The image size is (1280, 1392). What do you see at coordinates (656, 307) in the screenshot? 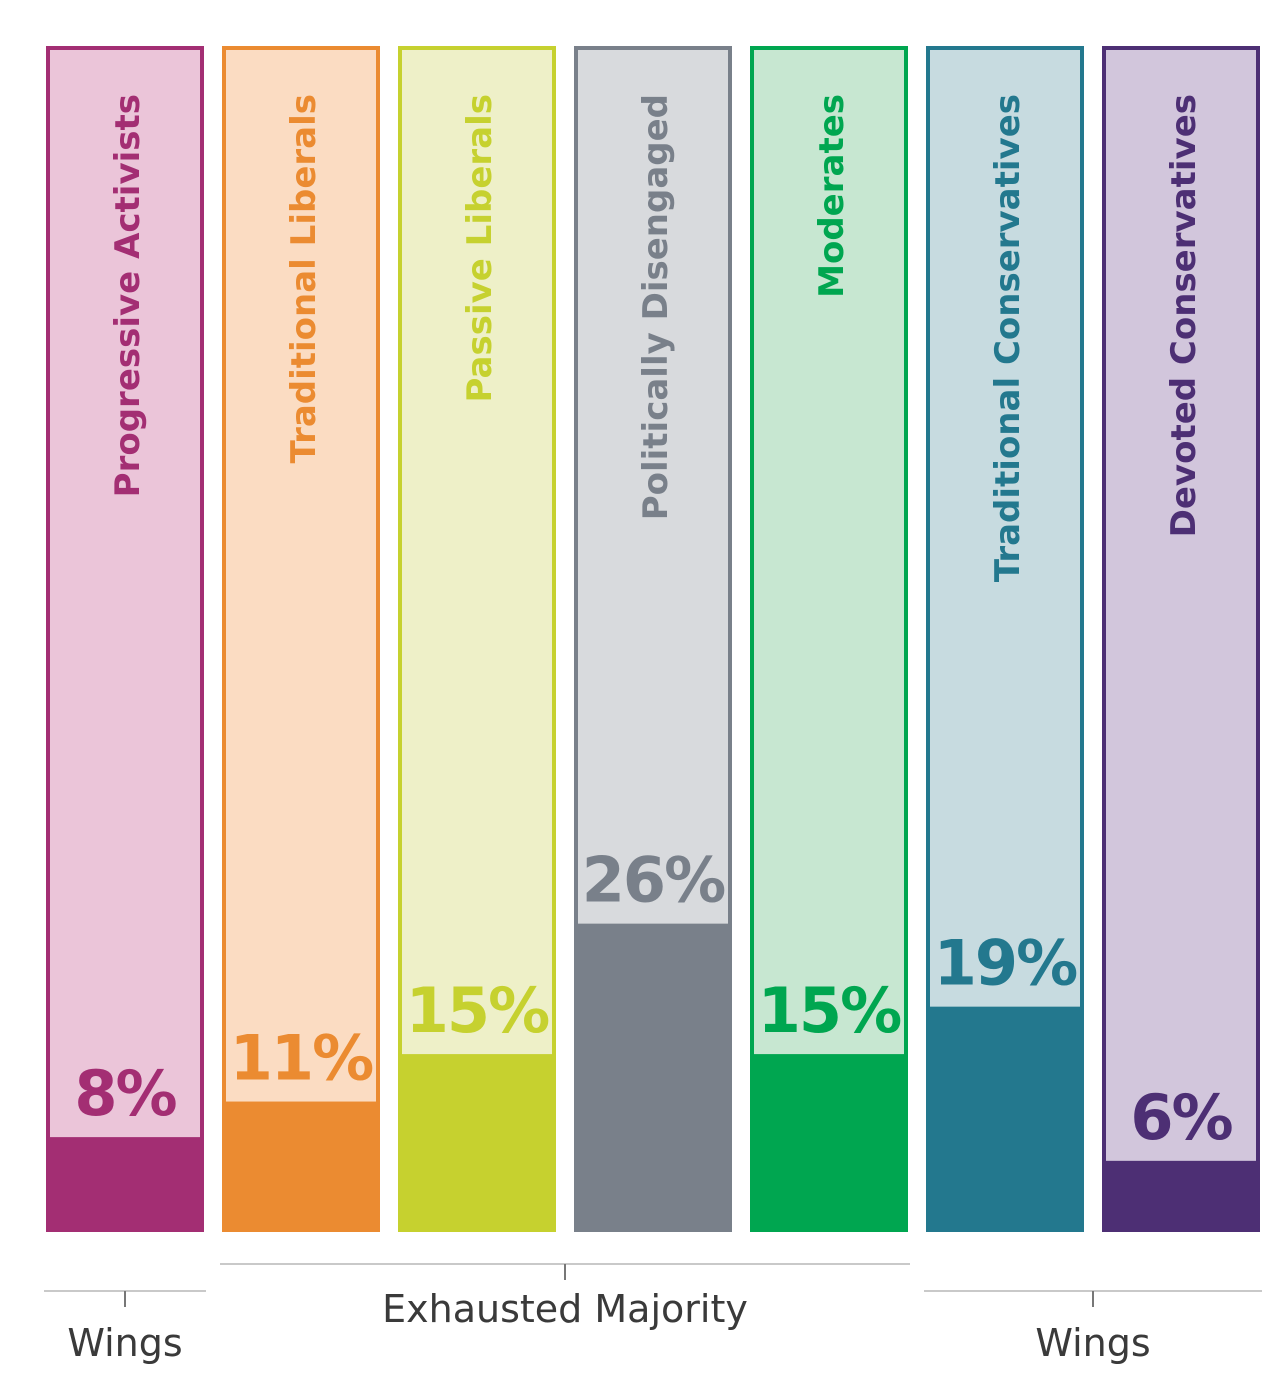
I see `category-label: Politically Disengaged` at bounding box center [656, 307].